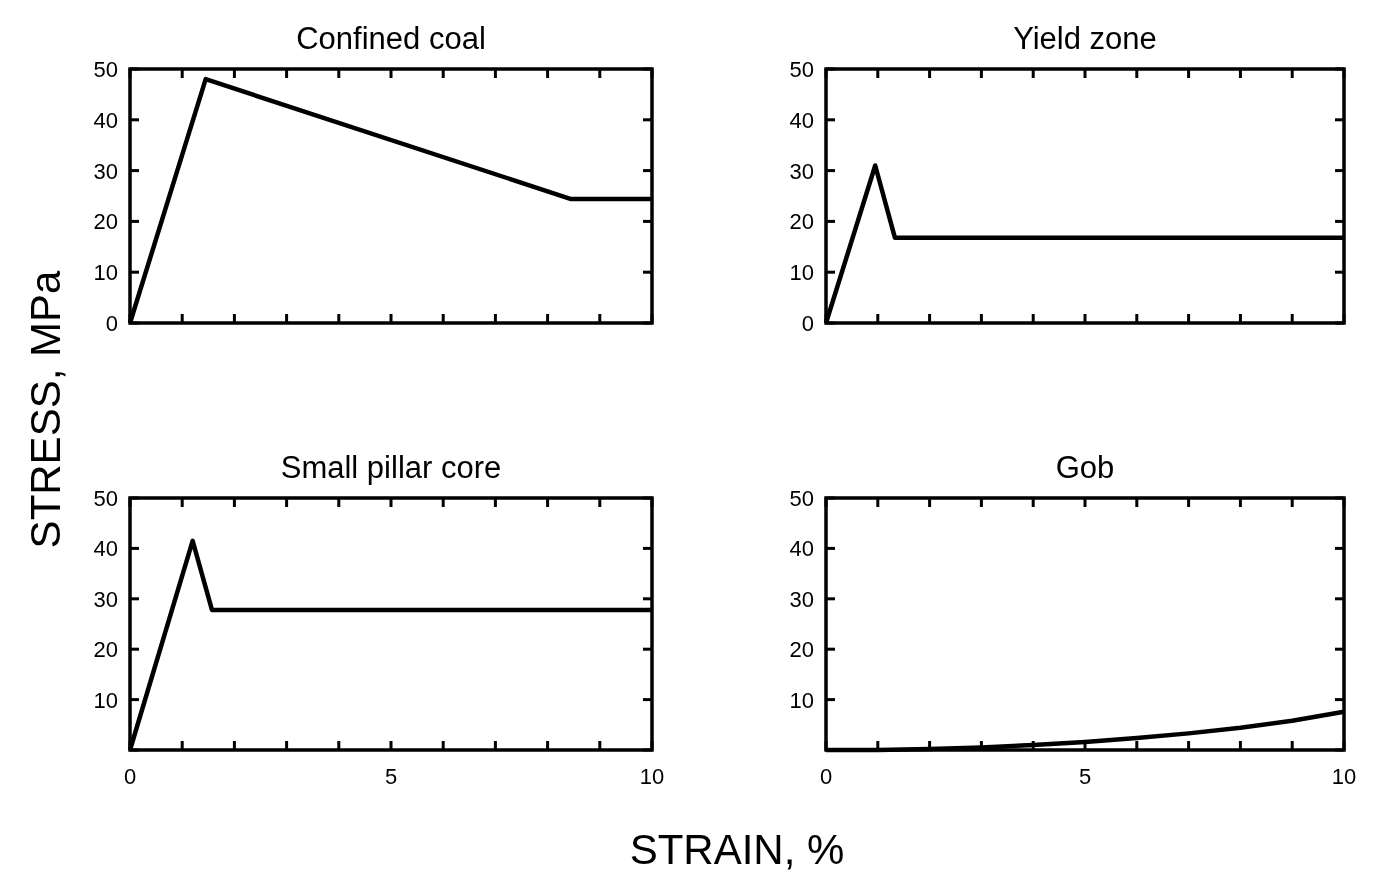 Image resolution: width=1373 pixels, height=877 pixels. Describe the element at coordinates (45, 409) in the screenshot. I see `y-axis-title: STRESS, MPa` at that location.